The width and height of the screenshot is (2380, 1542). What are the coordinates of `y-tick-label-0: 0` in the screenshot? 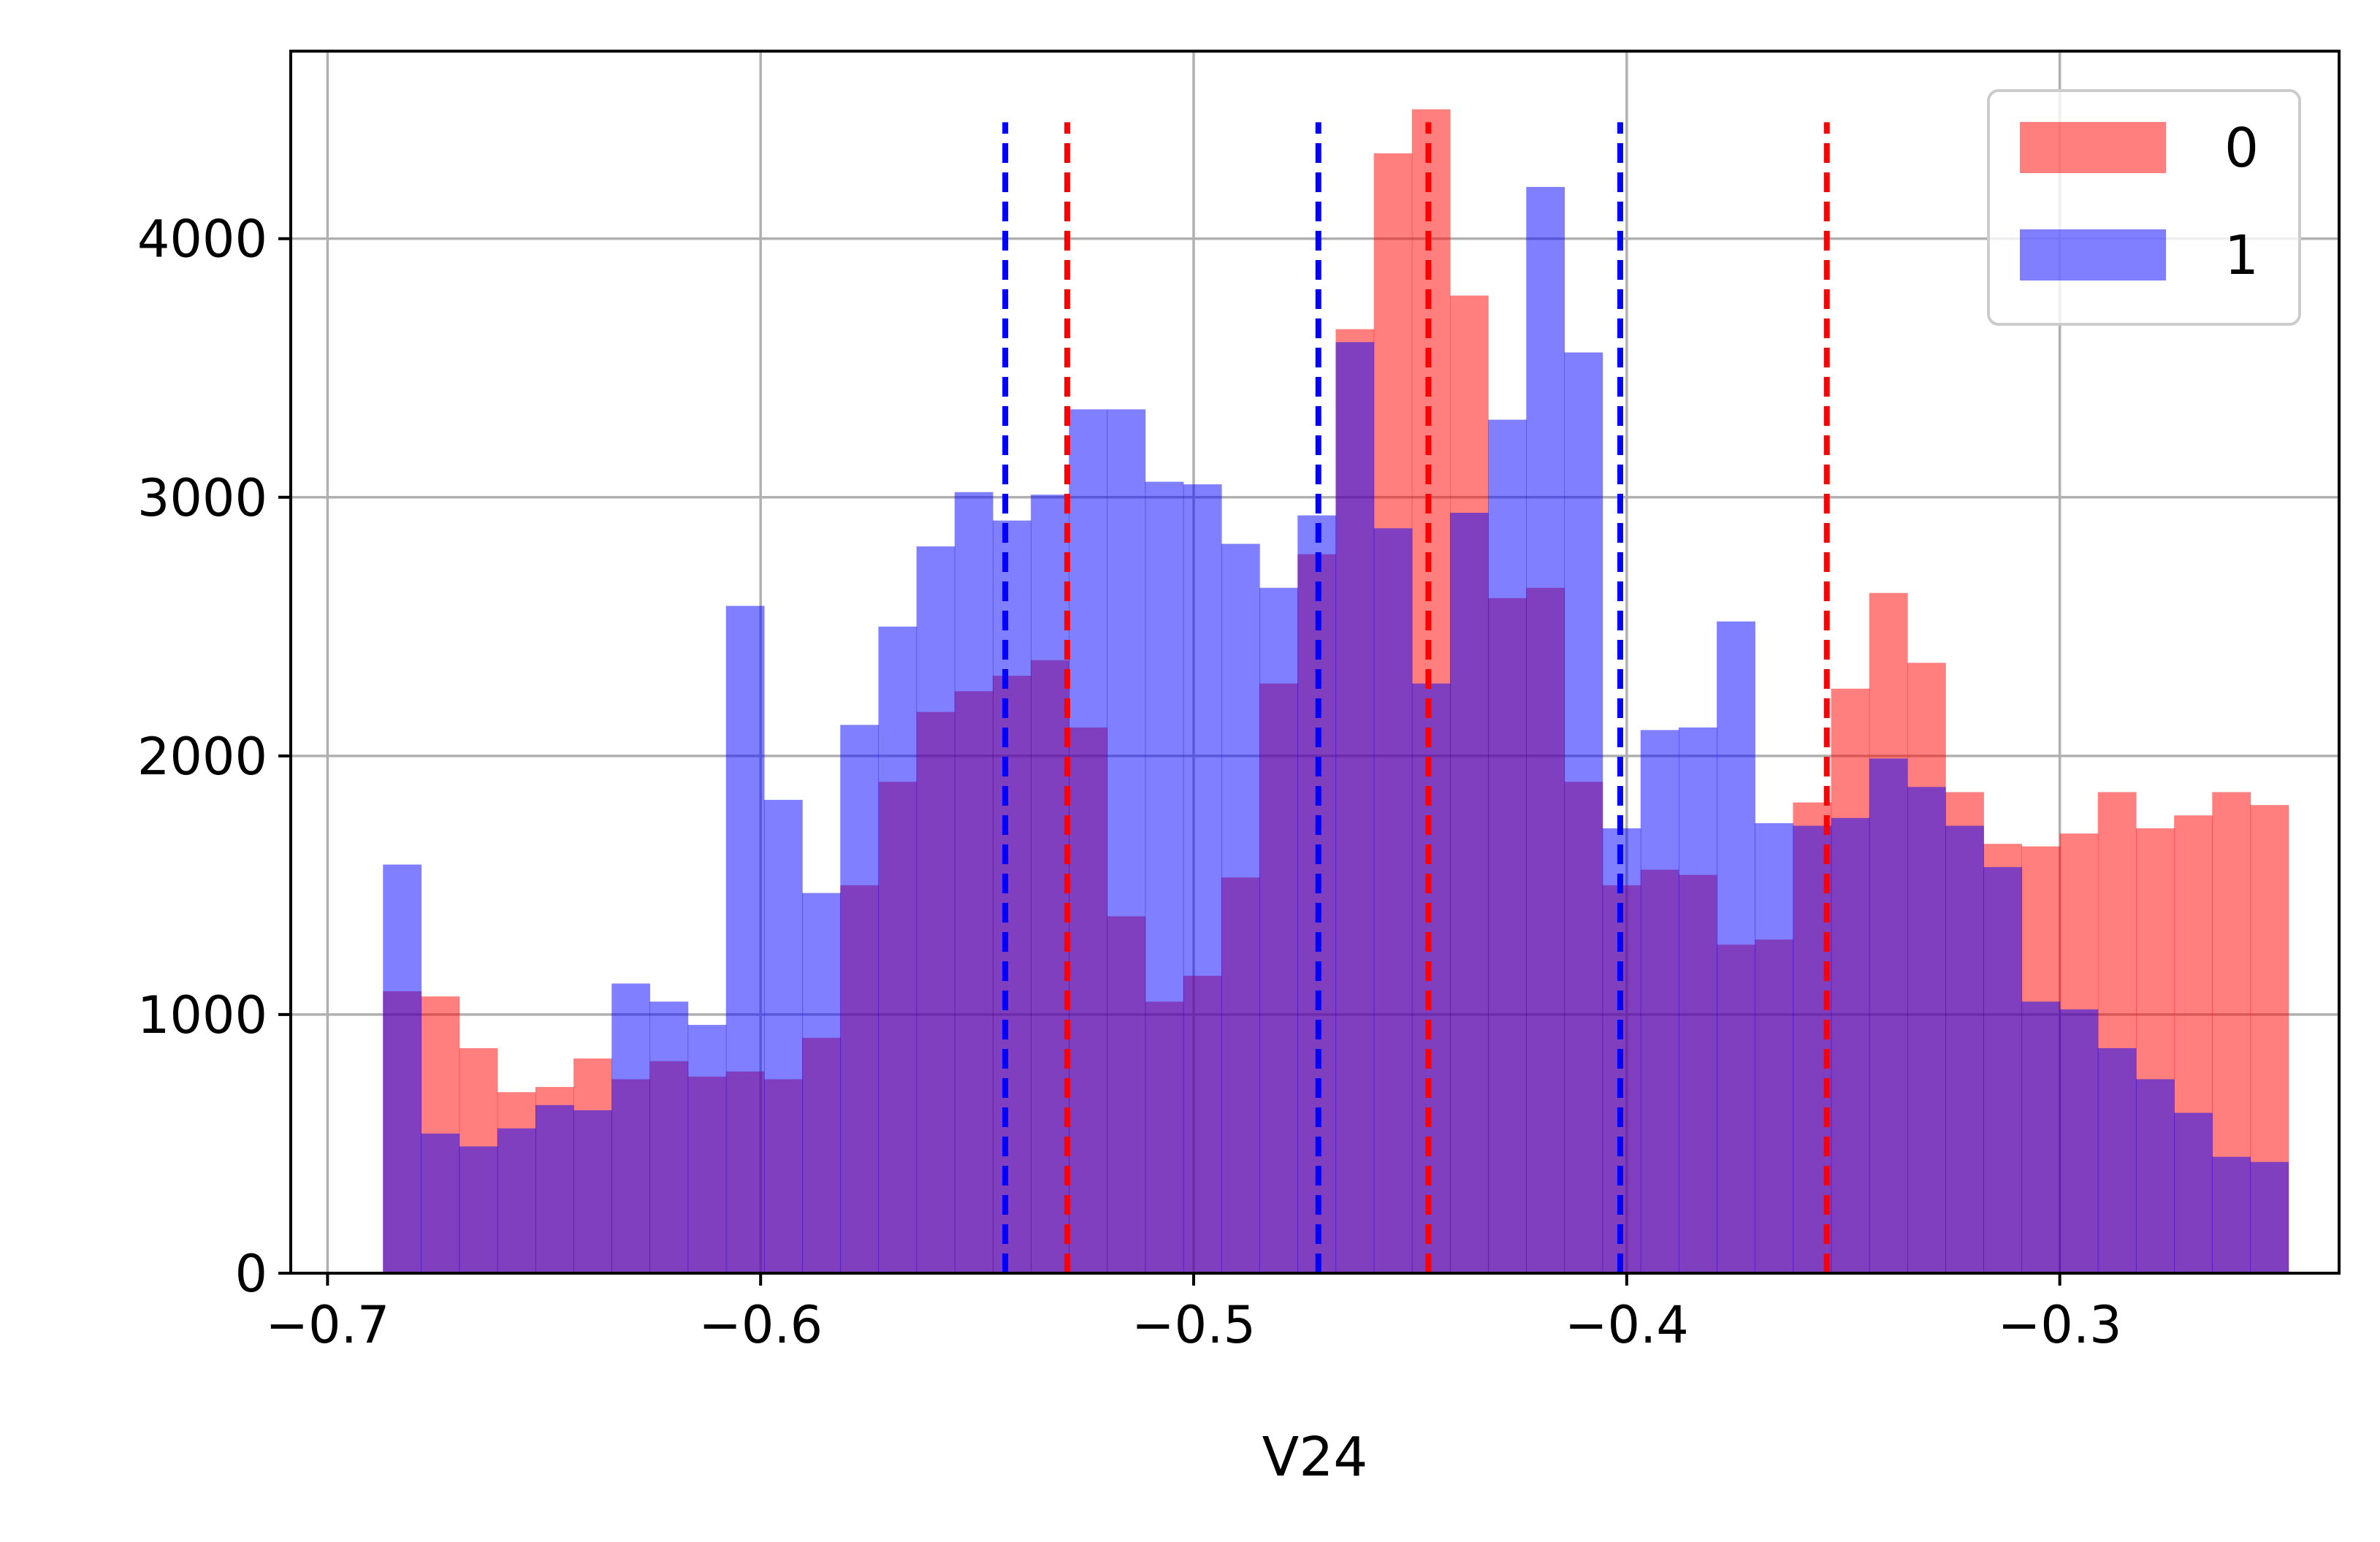 It's located at (250, 1274).